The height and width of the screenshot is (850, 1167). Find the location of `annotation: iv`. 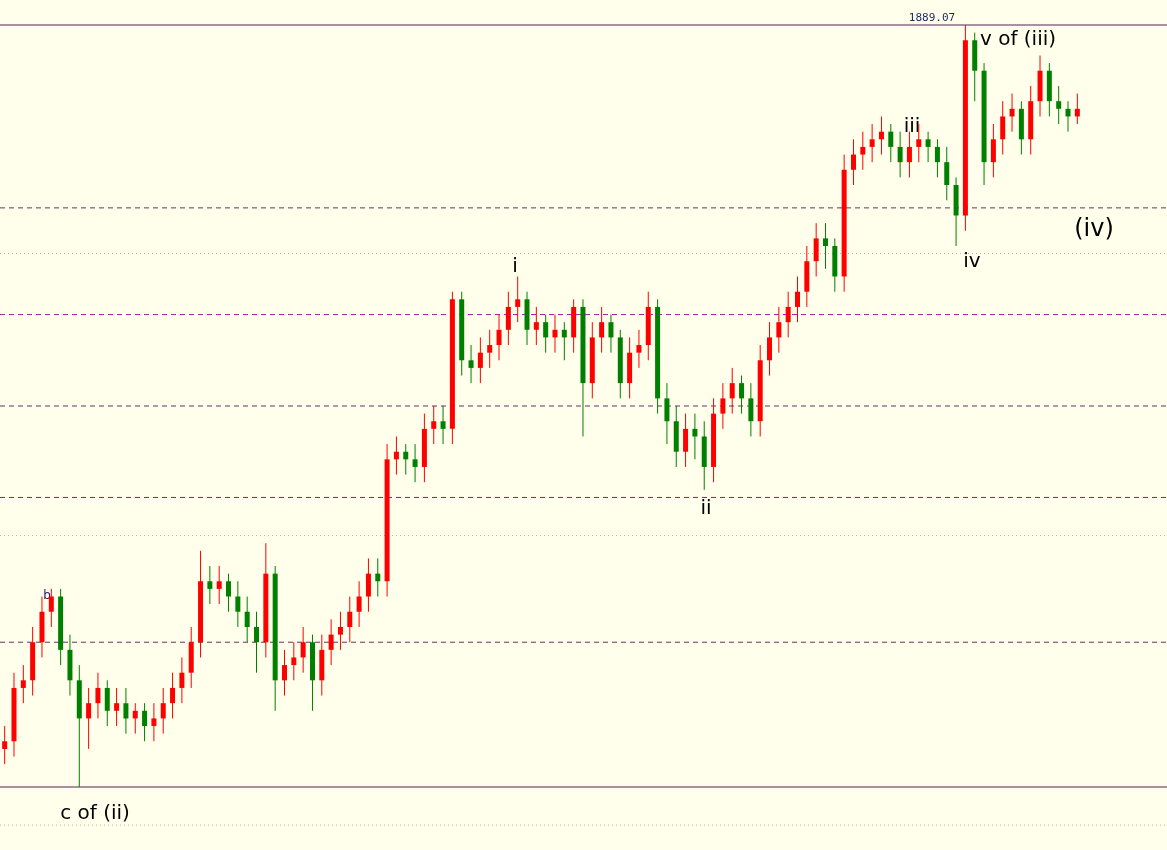

annotation: iv is located at coordinates (972, 260).